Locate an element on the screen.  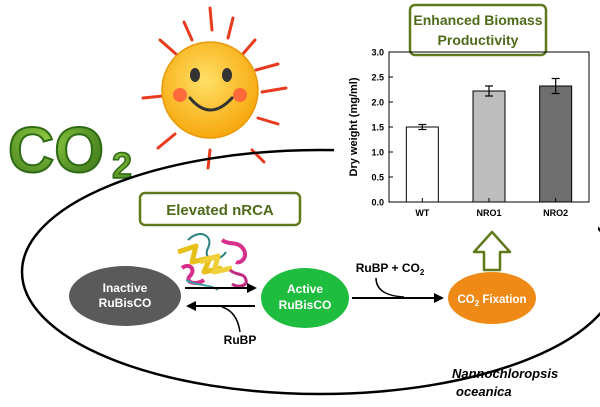
x-tick-label: WT is located at coordinates (422, 213).